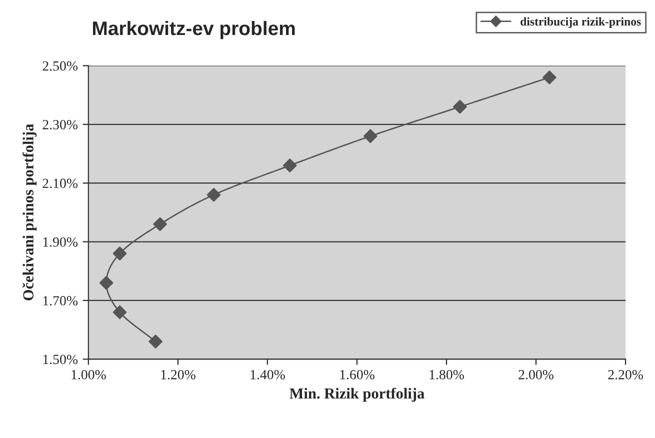  I want to click on x-tick-label: 2.20%, so click(625, 375).